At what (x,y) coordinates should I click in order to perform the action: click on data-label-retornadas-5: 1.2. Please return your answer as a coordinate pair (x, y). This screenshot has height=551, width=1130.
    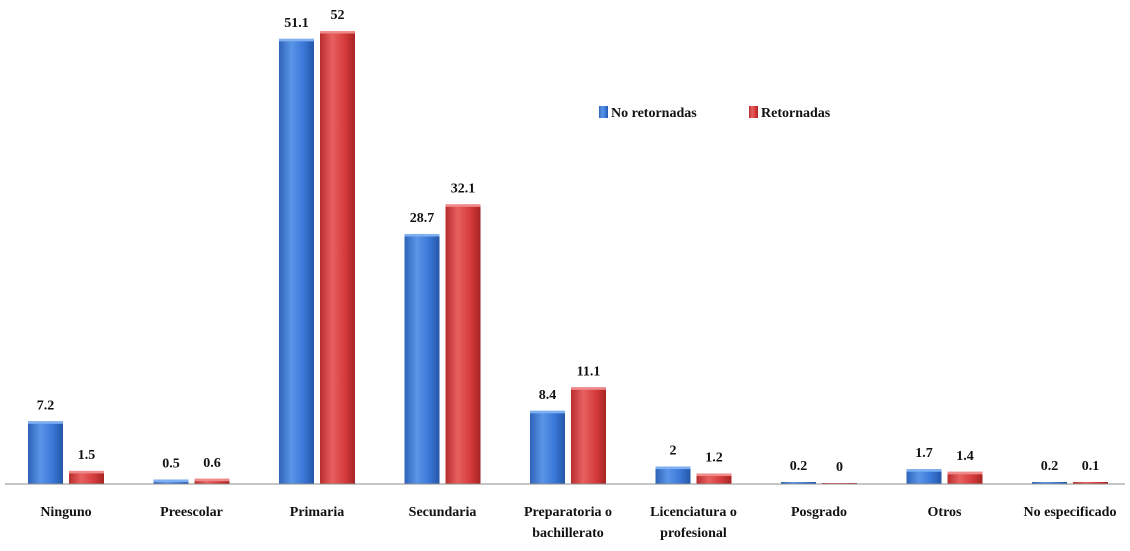
    Looking at the image, I should click on (714, 458).